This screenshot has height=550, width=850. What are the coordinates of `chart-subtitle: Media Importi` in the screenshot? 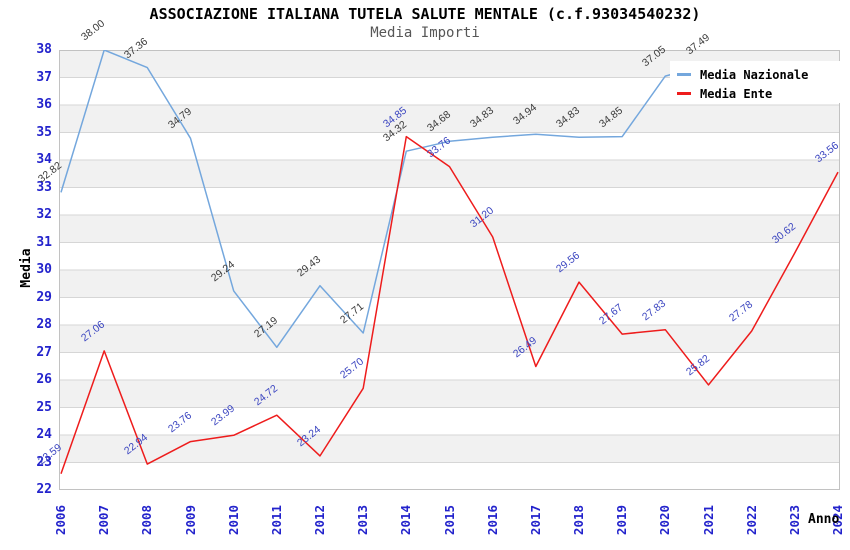 It's located at (425, 33).